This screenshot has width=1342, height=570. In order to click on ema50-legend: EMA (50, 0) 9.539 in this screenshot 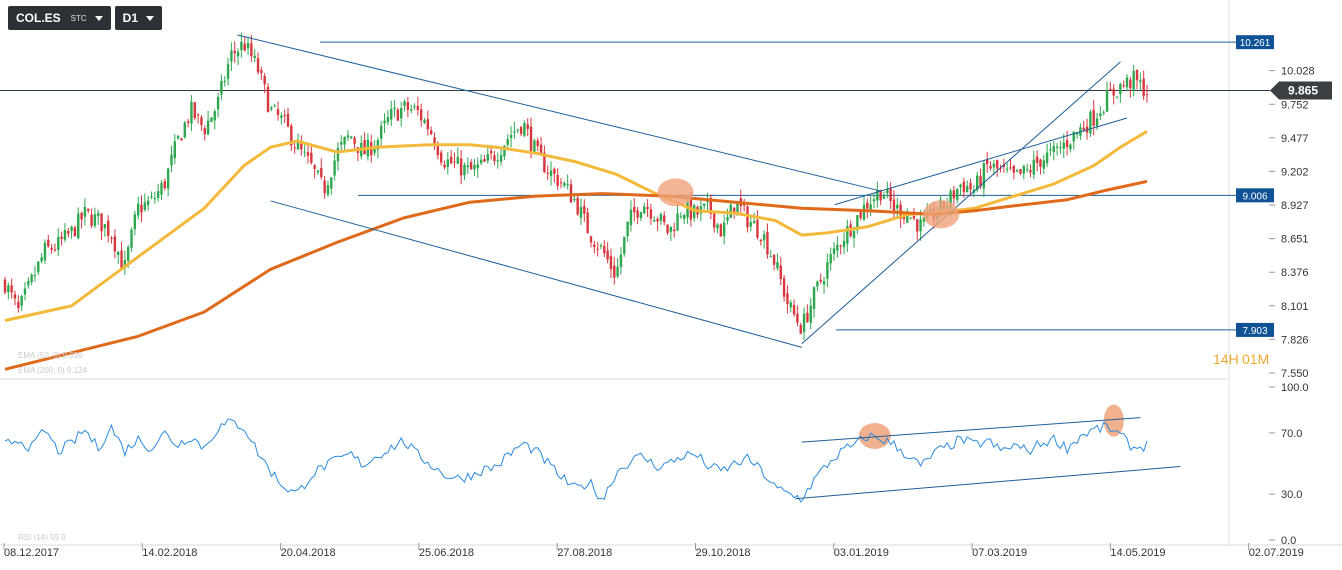, I will do `click(50, 355)`.